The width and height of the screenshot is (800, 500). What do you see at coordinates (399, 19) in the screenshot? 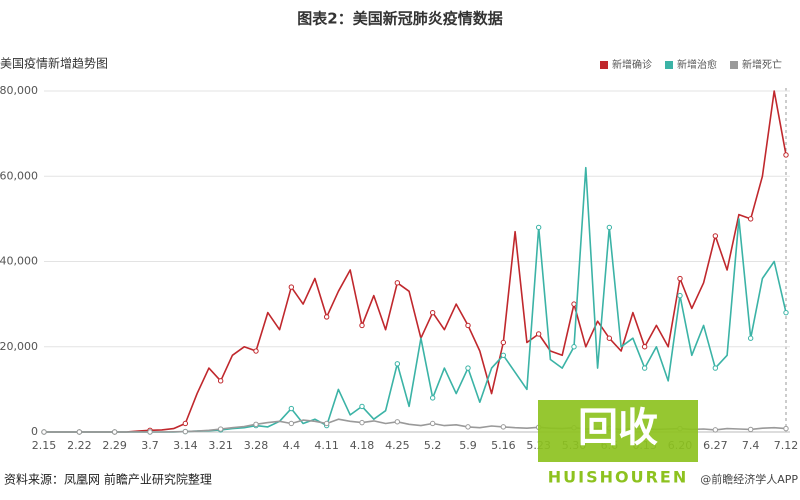
I see `chart-title: 图表2：美国新冠肺炎疫情数据` at bounding box center [399, 19].